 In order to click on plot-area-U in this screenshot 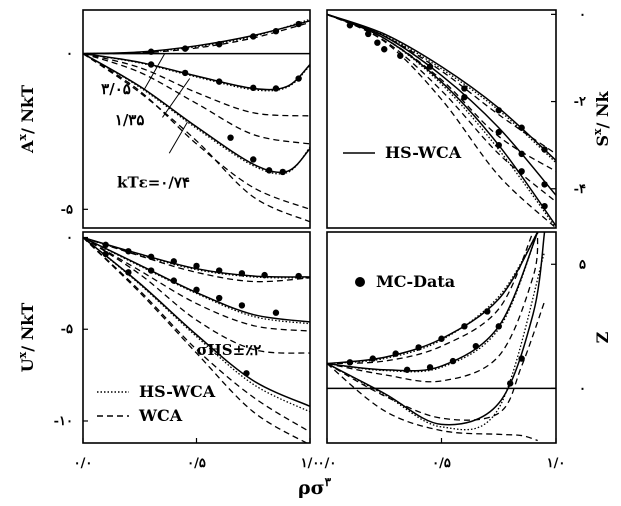, I will do `click(196, 339)`.